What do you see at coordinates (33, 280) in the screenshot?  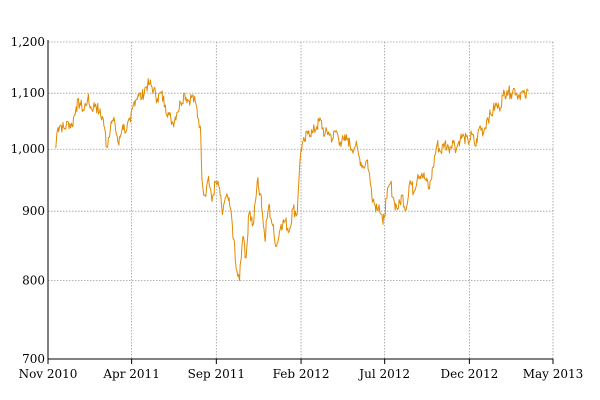 I see `y-tick-label: 800` at bounding box center [33, 280].